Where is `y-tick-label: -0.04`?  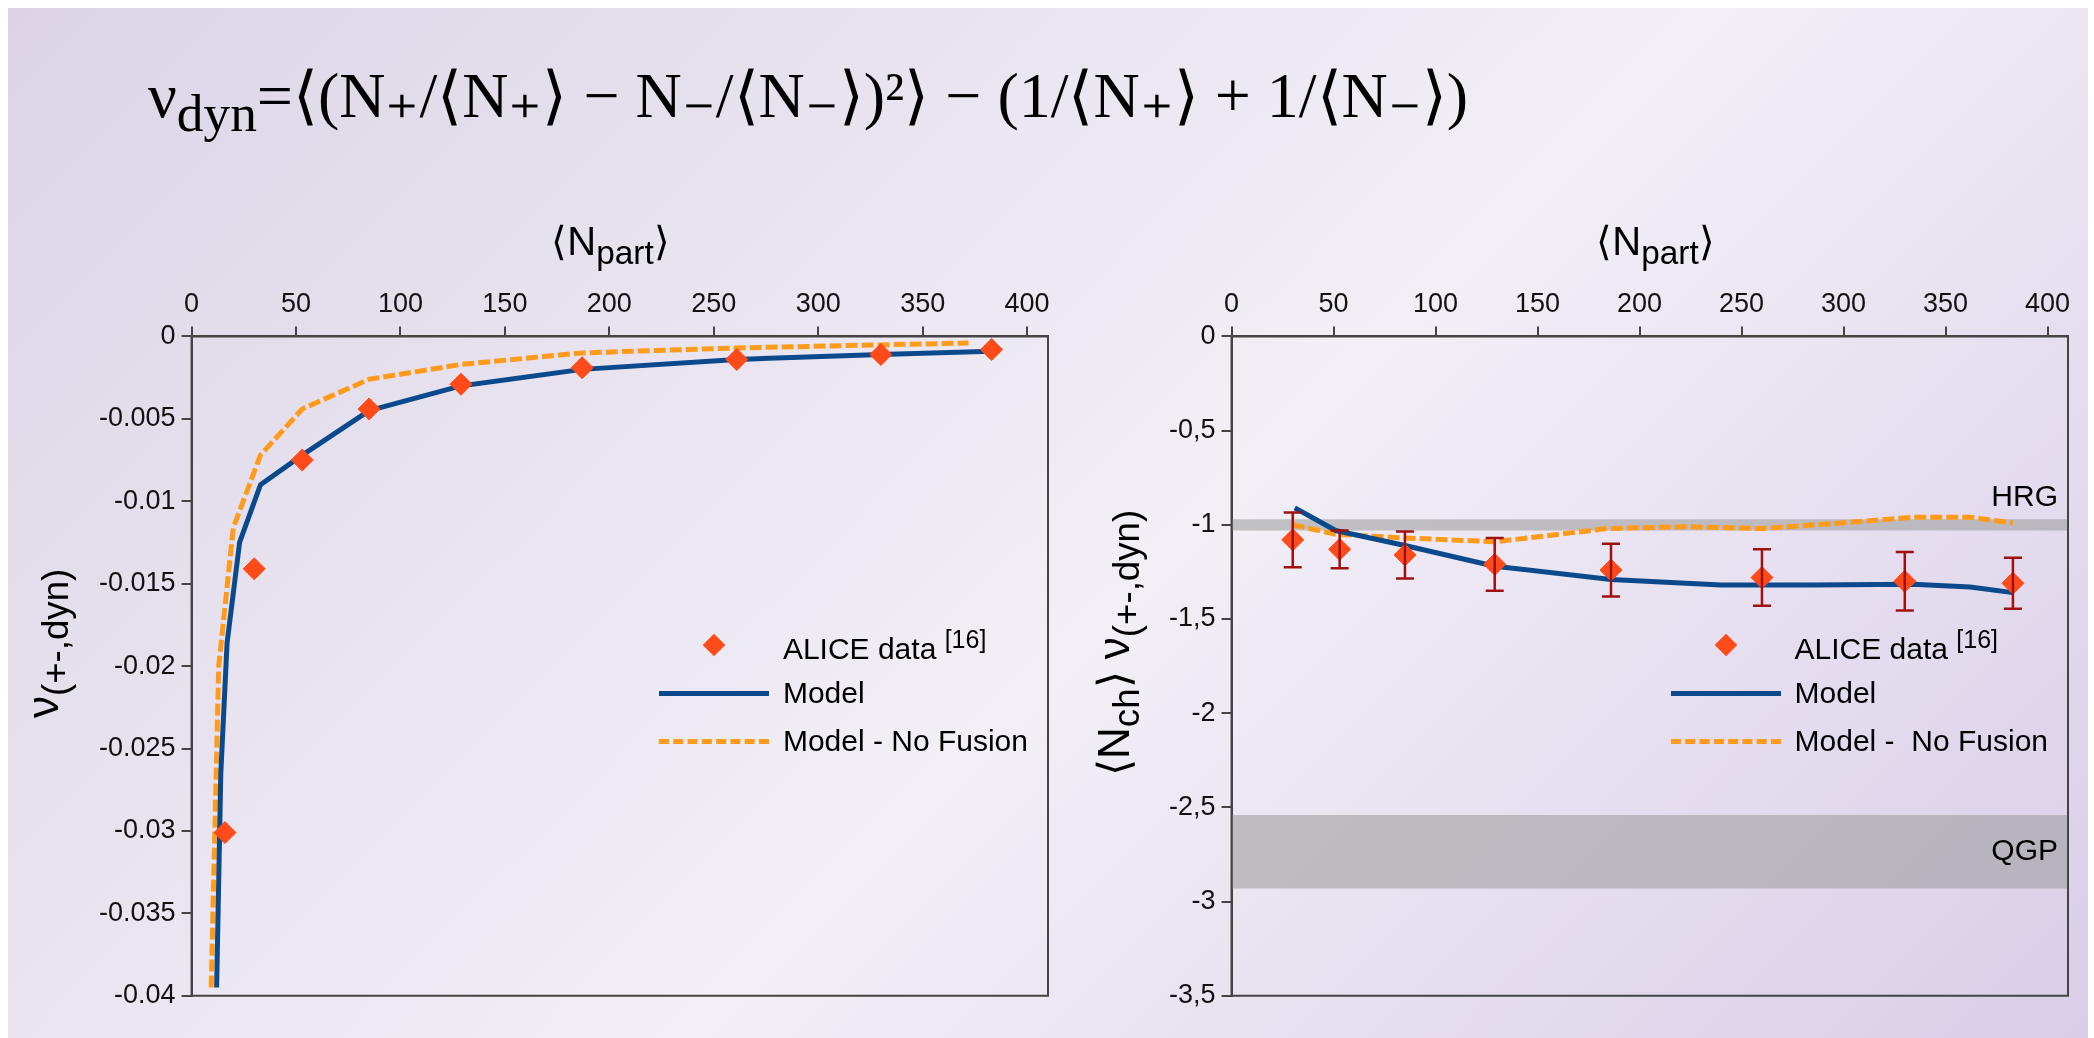
y-tick-label: -0.04 is located at coordinates (145, 994).